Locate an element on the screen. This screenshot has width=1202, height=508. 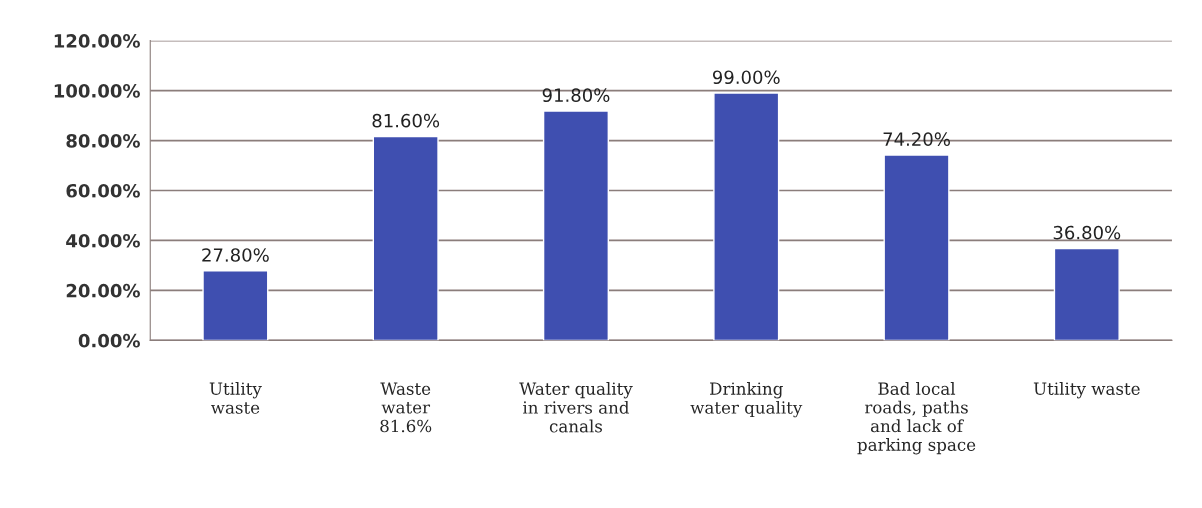
x-tick-label: Waste water 81.6% is located at coordinates (406, 407).